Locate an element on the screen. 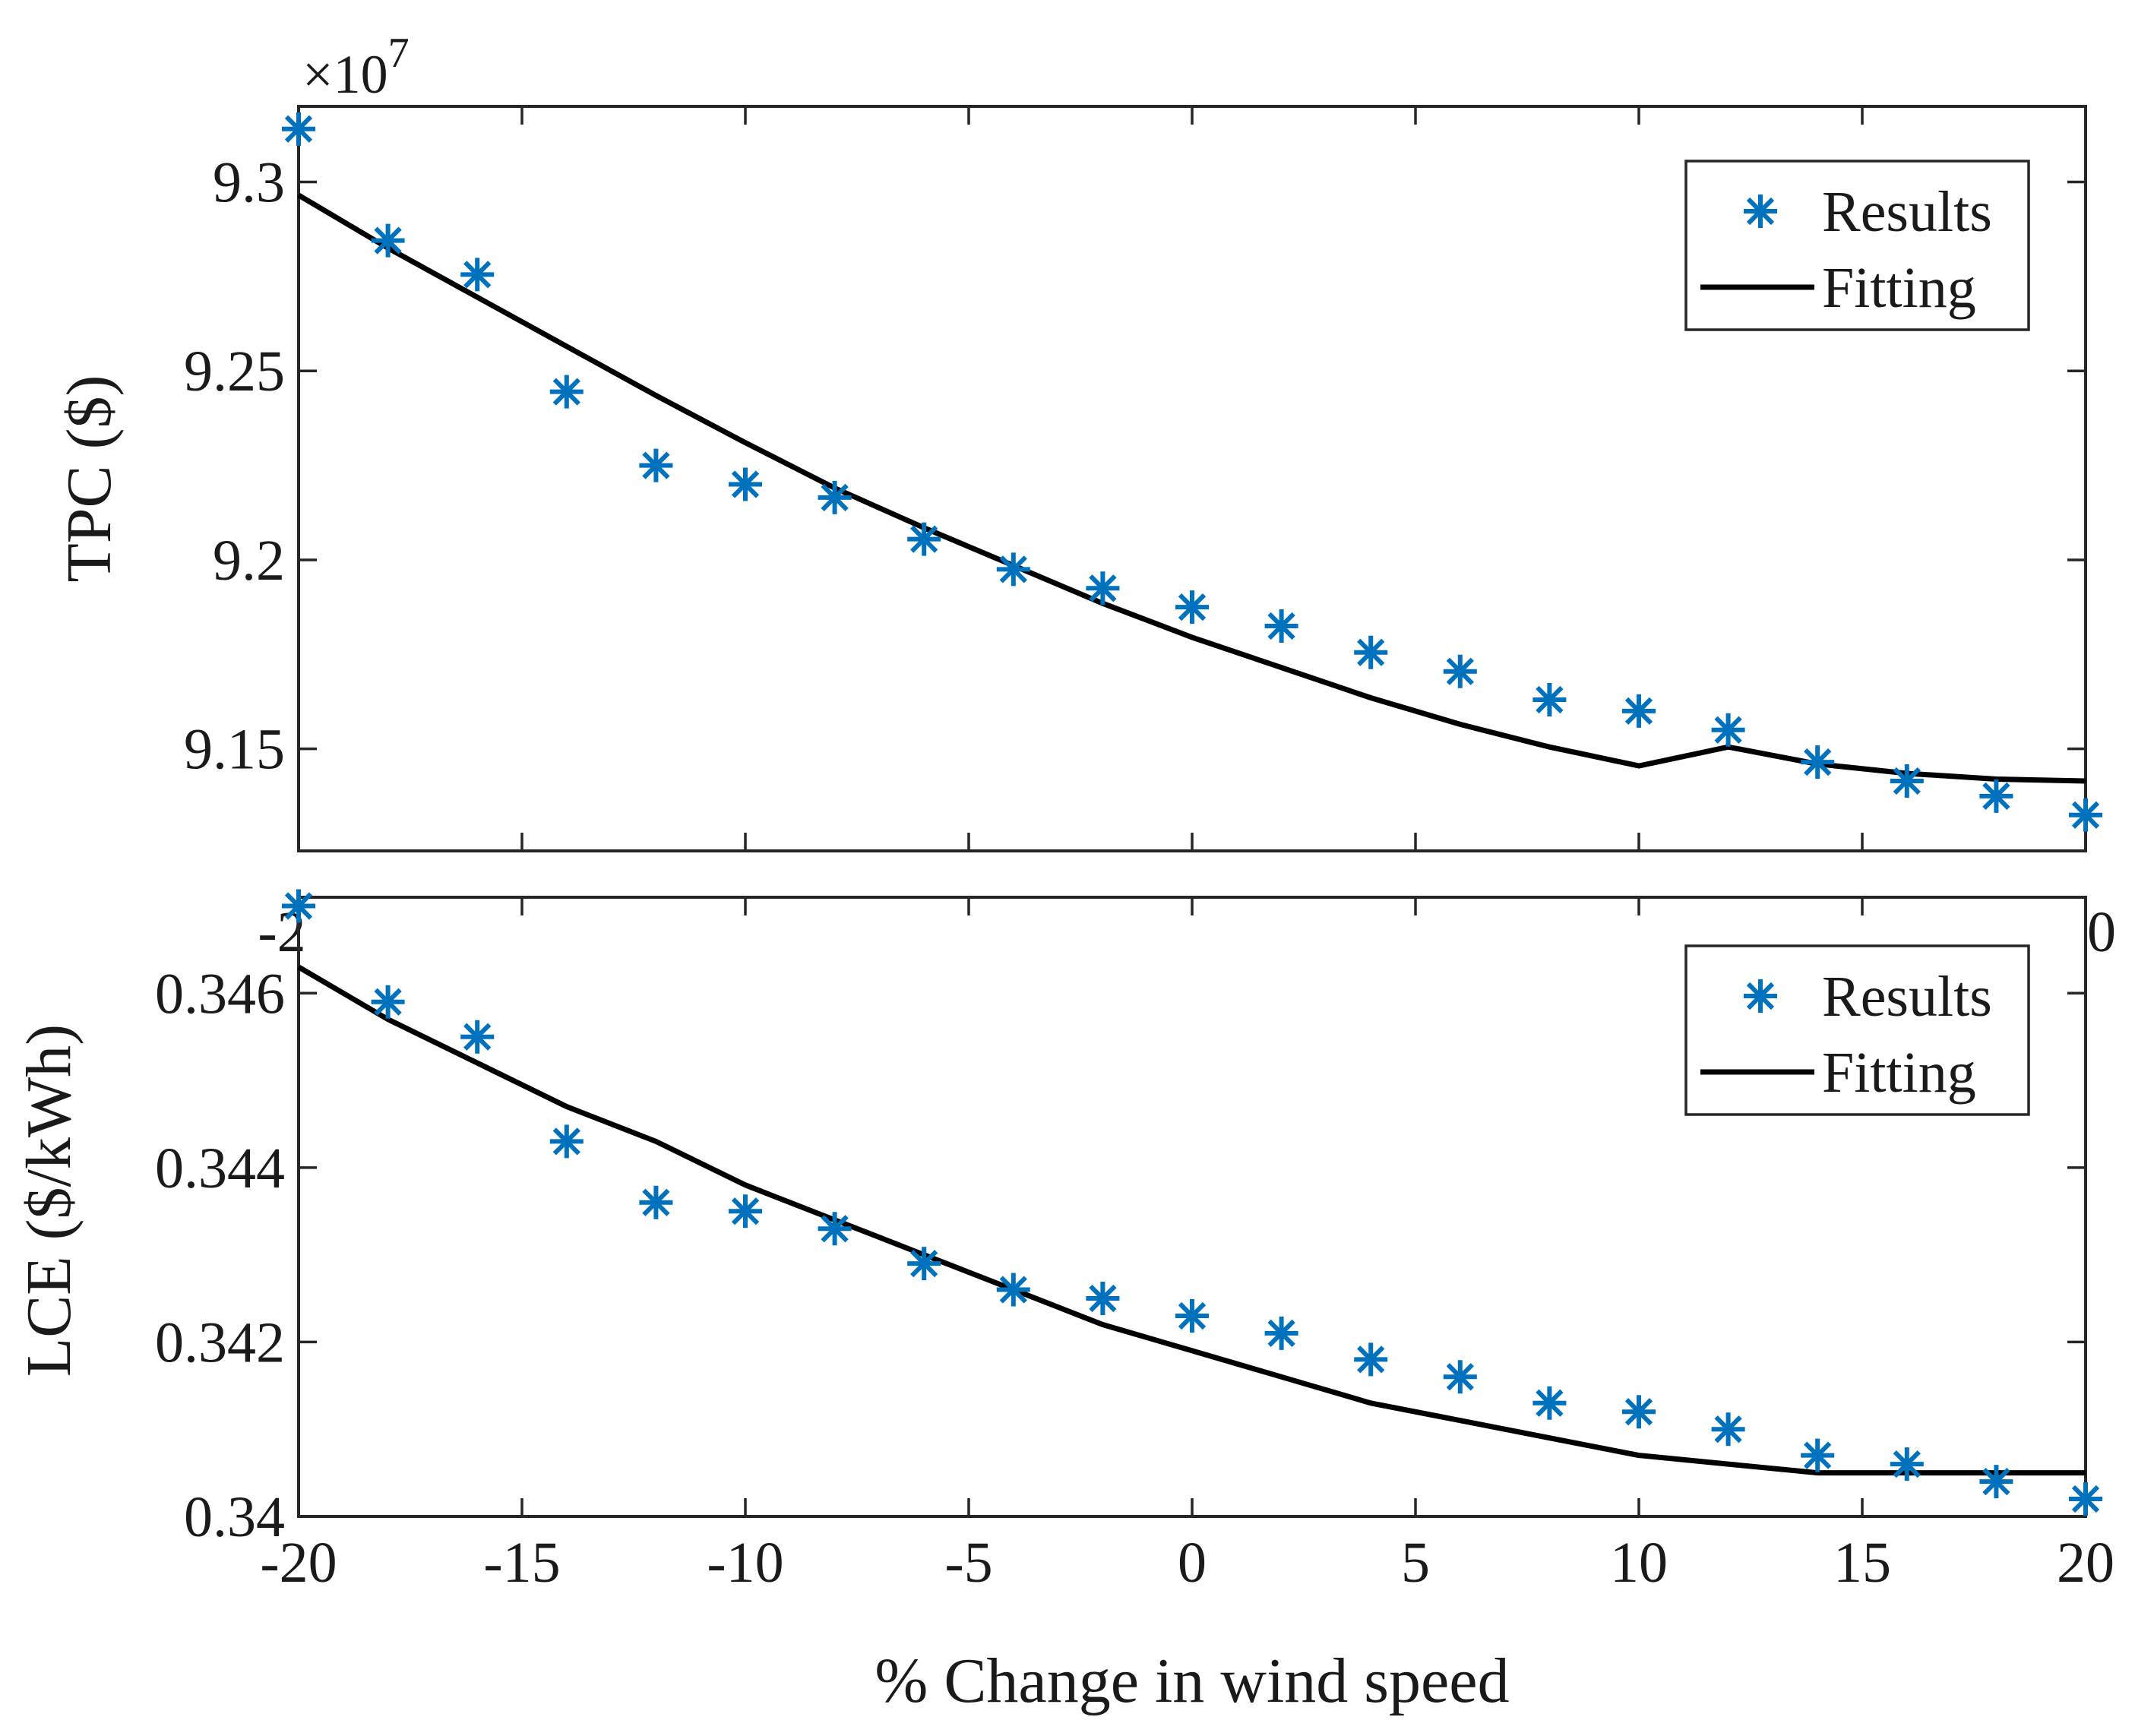  tpc-legend: Results Fitting is located at coordinates (1857, 245).